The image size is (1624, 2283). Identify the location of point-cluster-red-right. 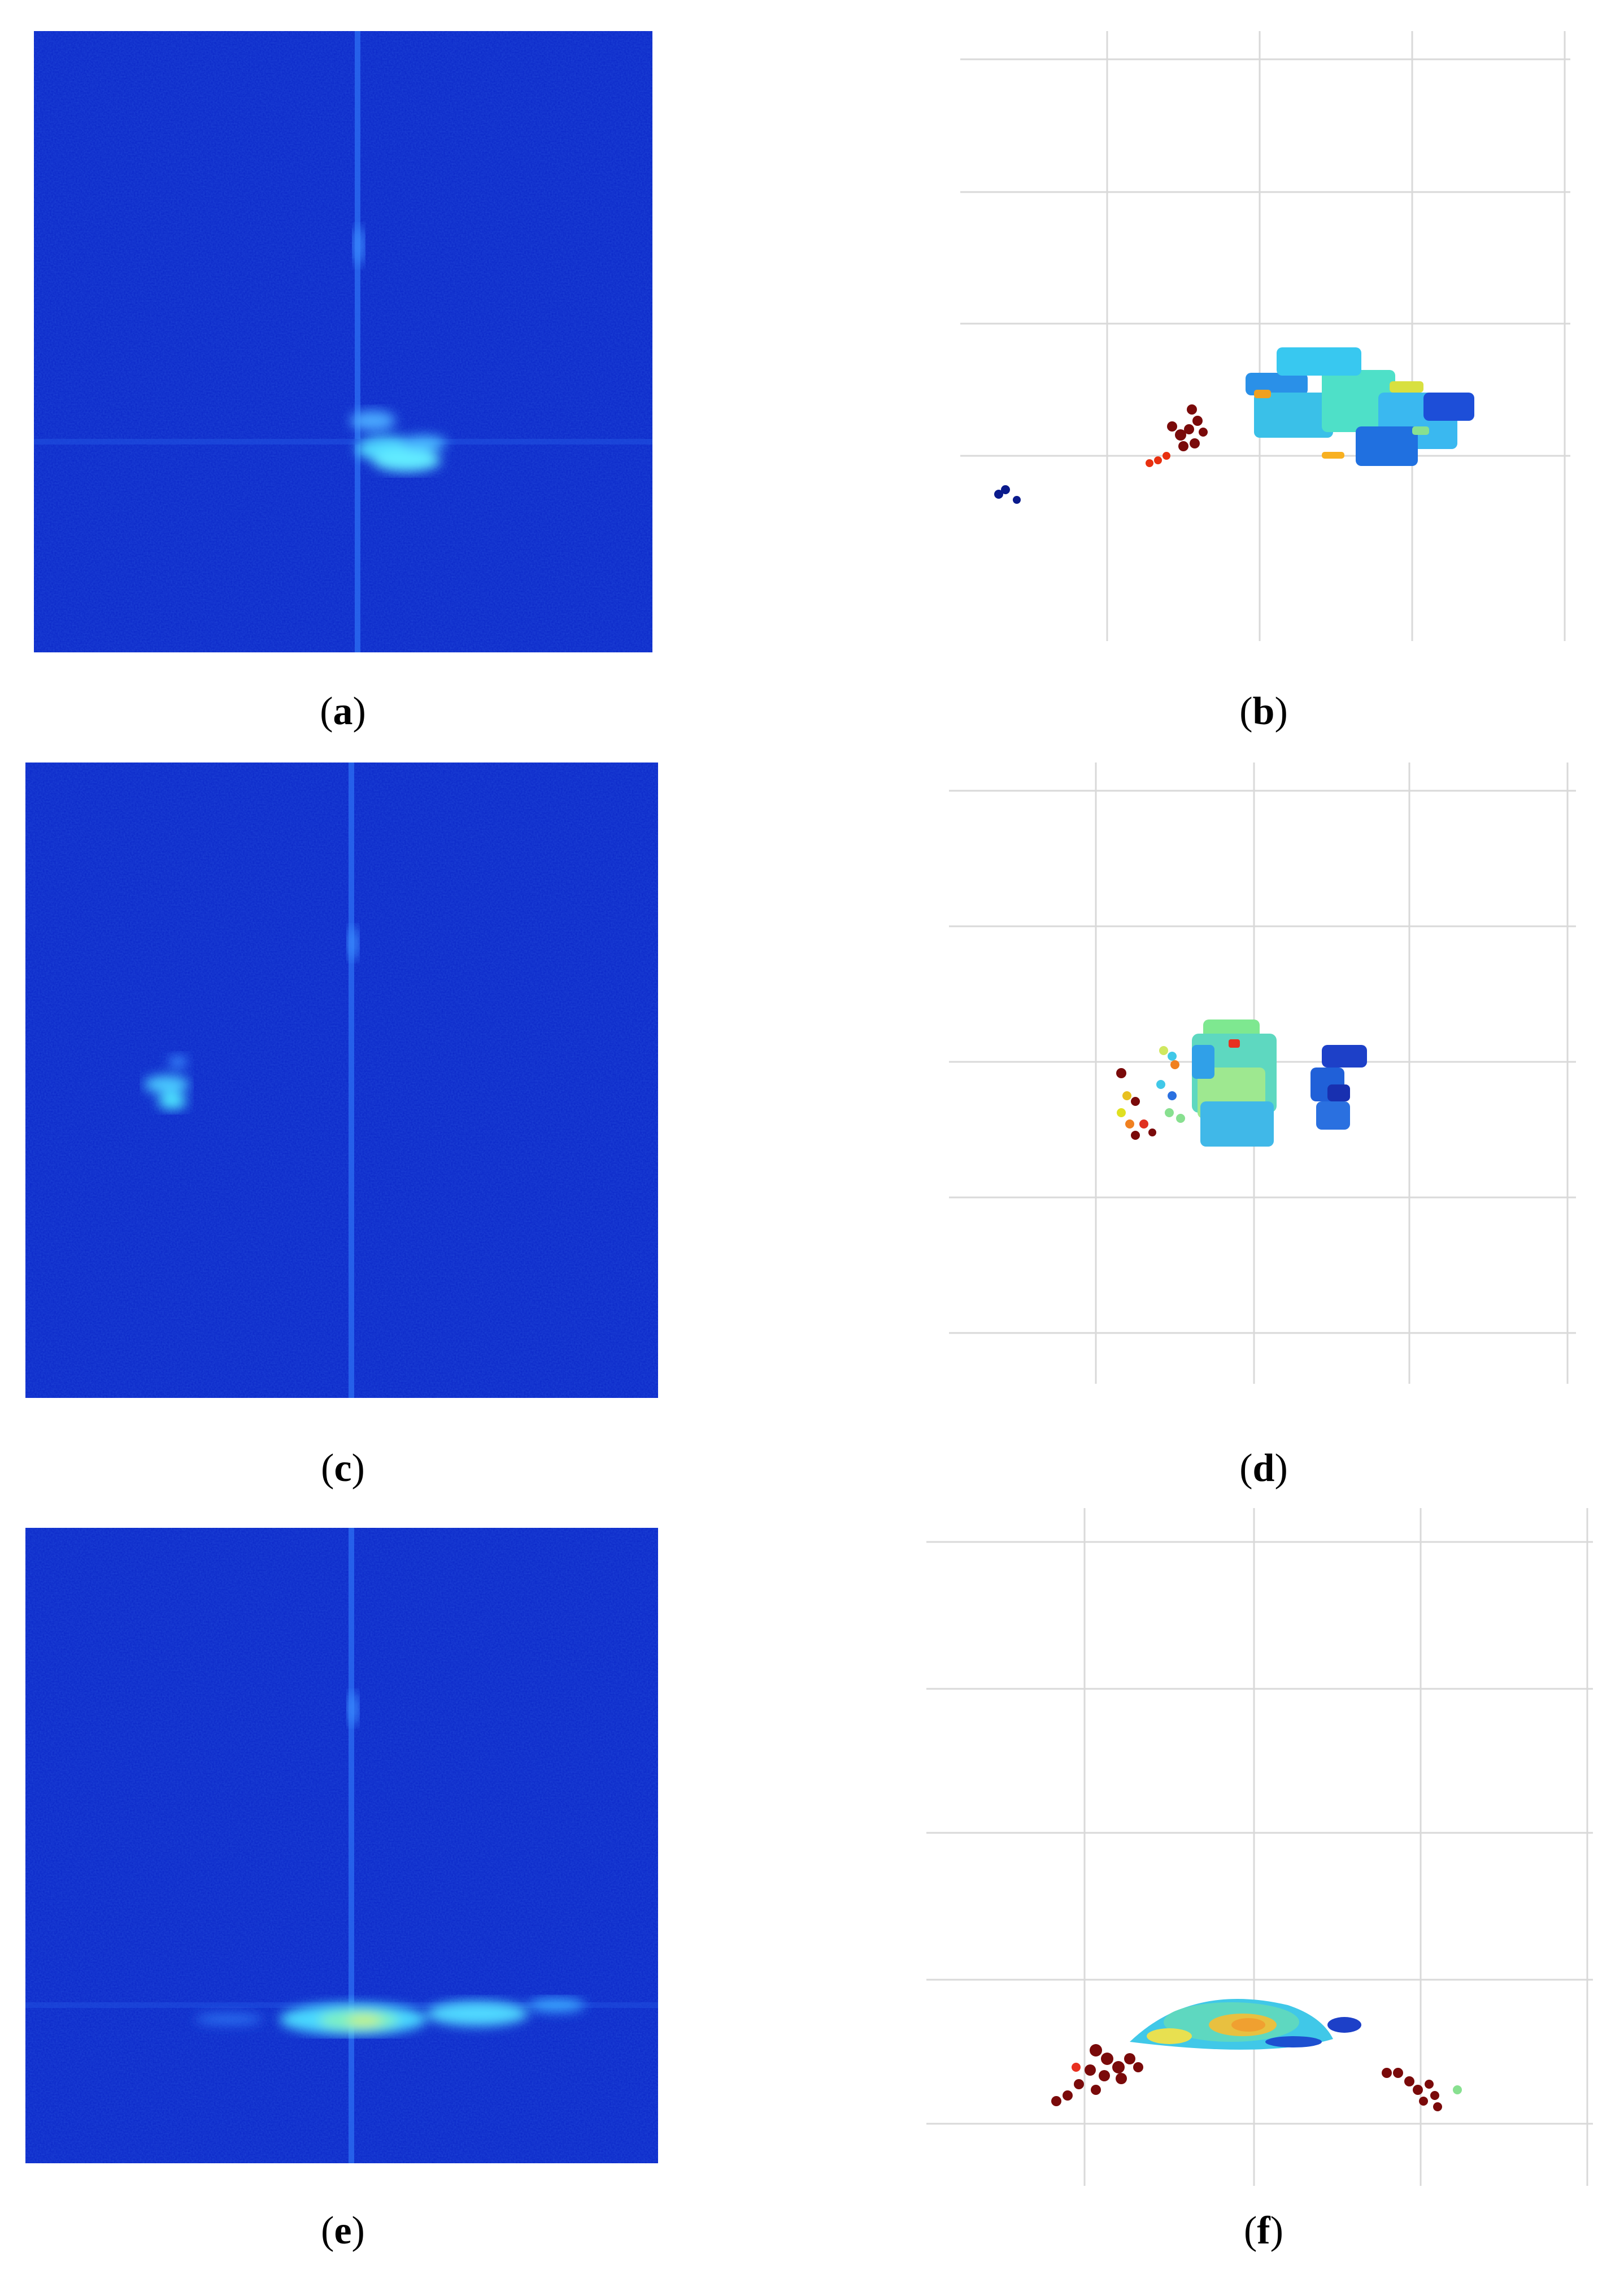
(1412, 2089).